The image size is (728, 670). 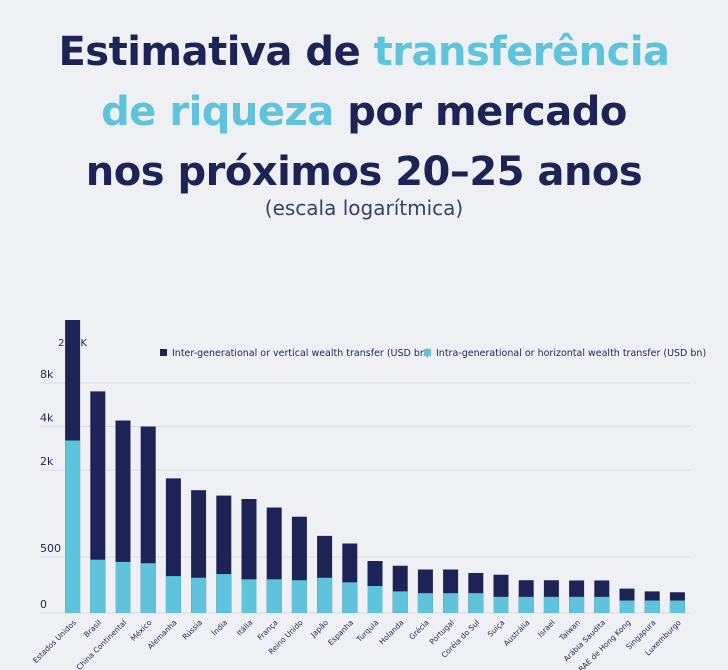 I want to click on x-tick-label: Espanha, so click(x=340, y=632).